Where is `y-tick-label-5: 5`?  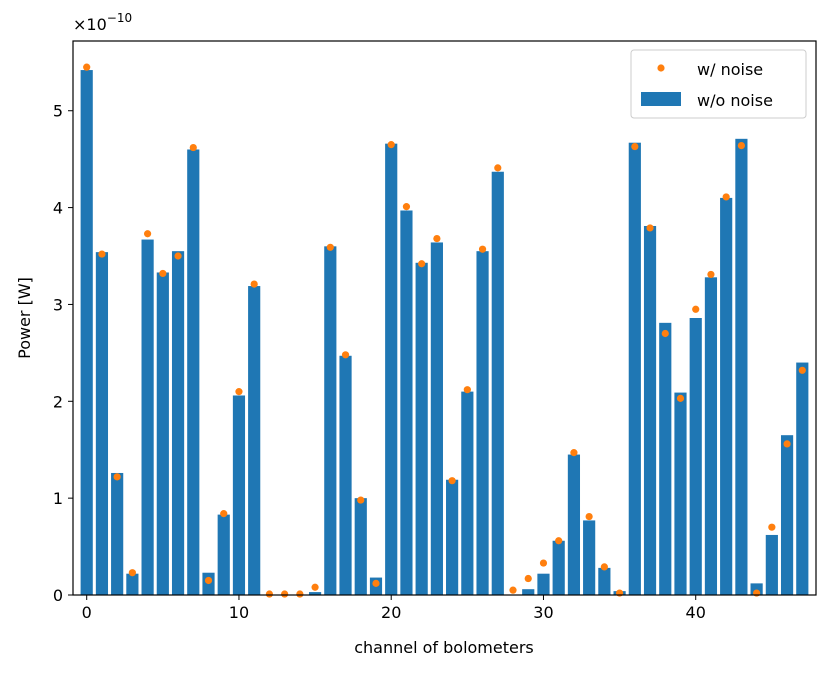
y-tick-label-5: 5 is located at coordinates (58, 111).